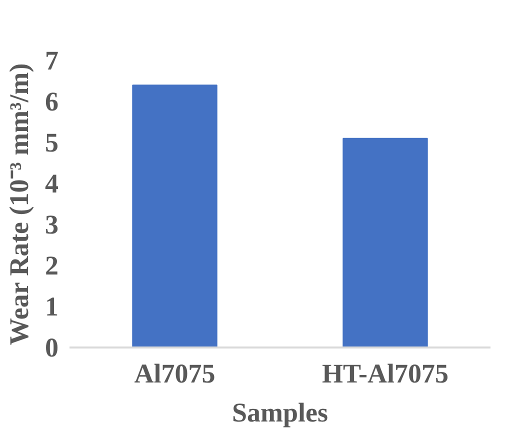 The width and height of the screenshot is (513, 442). I want to click on x-tick-label: HT-Al7075, so click(385, 373).